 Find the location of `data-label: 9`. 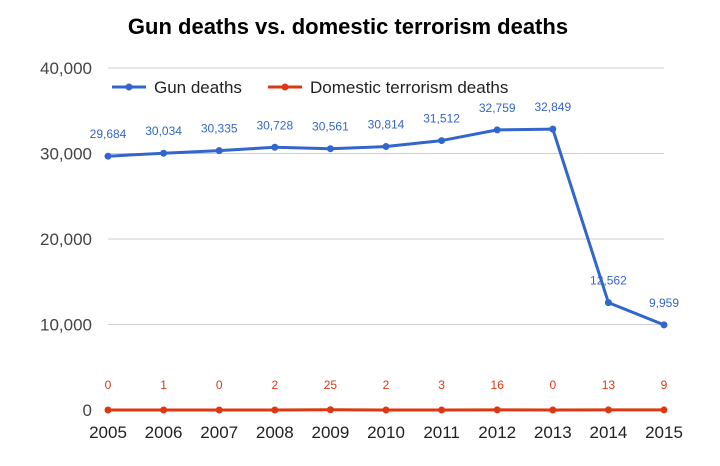

data-label: 9 is located at coordinates (664, 385).